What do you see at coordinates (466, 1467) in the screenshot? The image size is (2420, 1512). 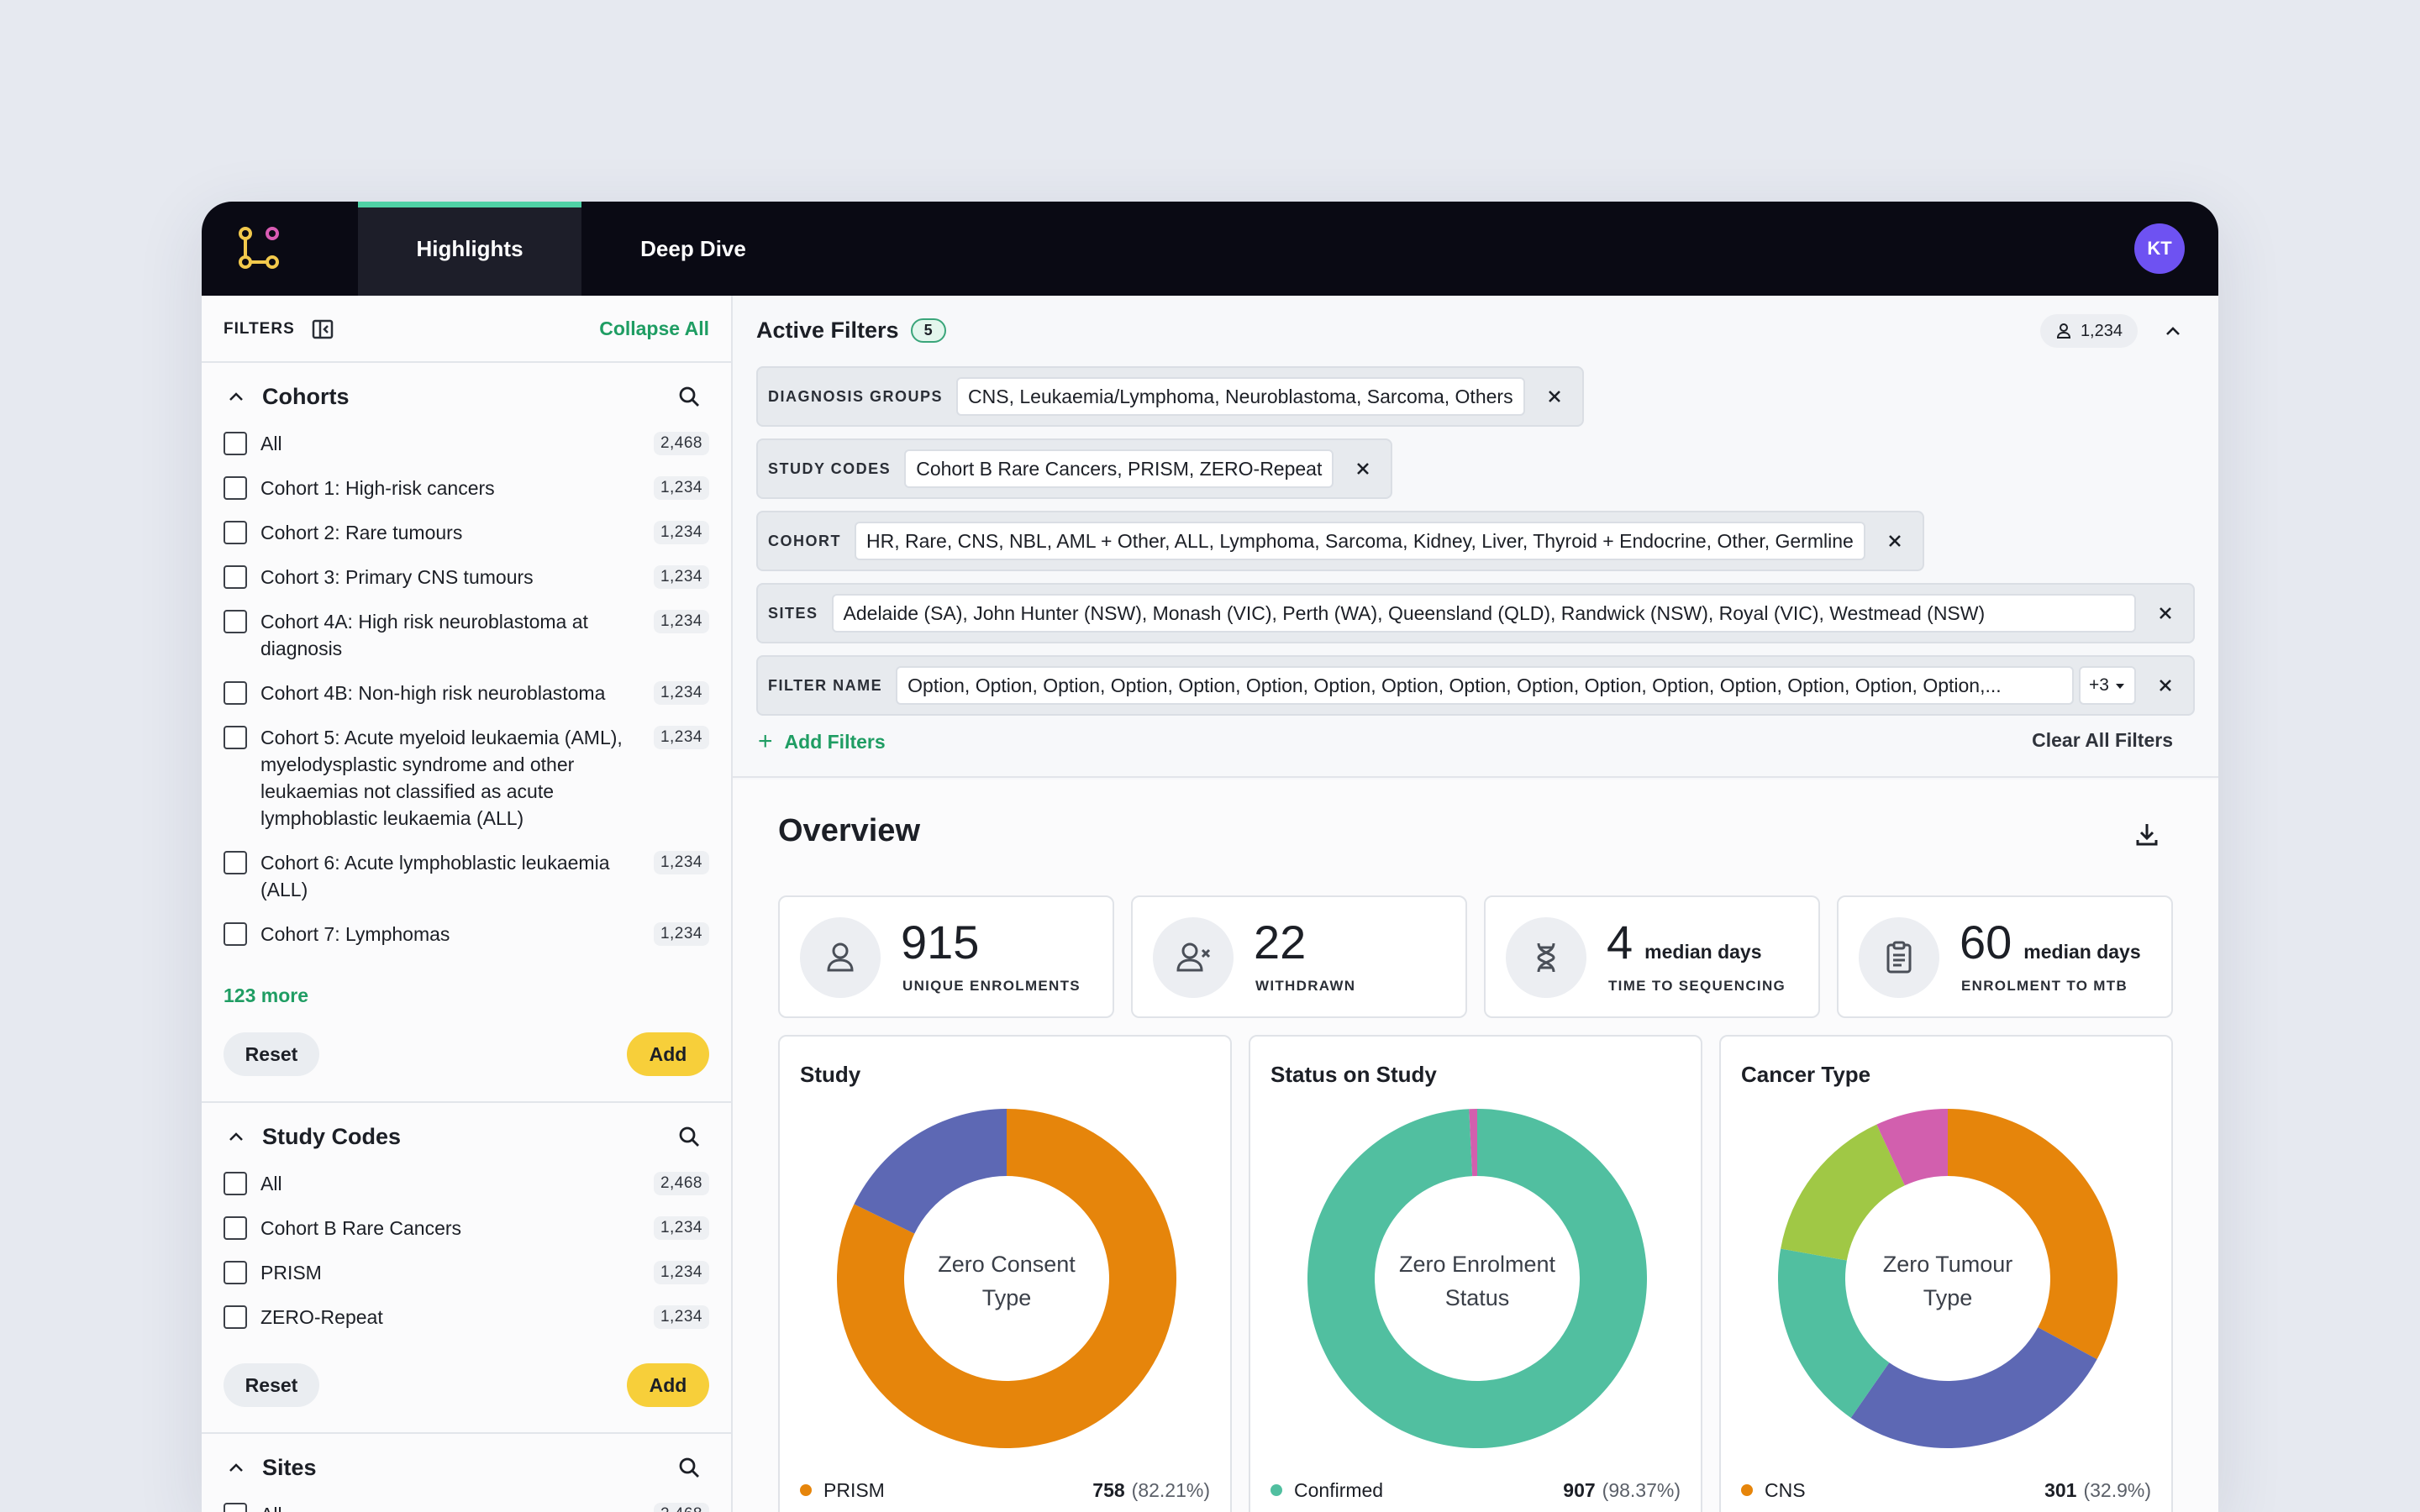 I see `sites-section-header: Sites` at bounding box center [466, 1467].